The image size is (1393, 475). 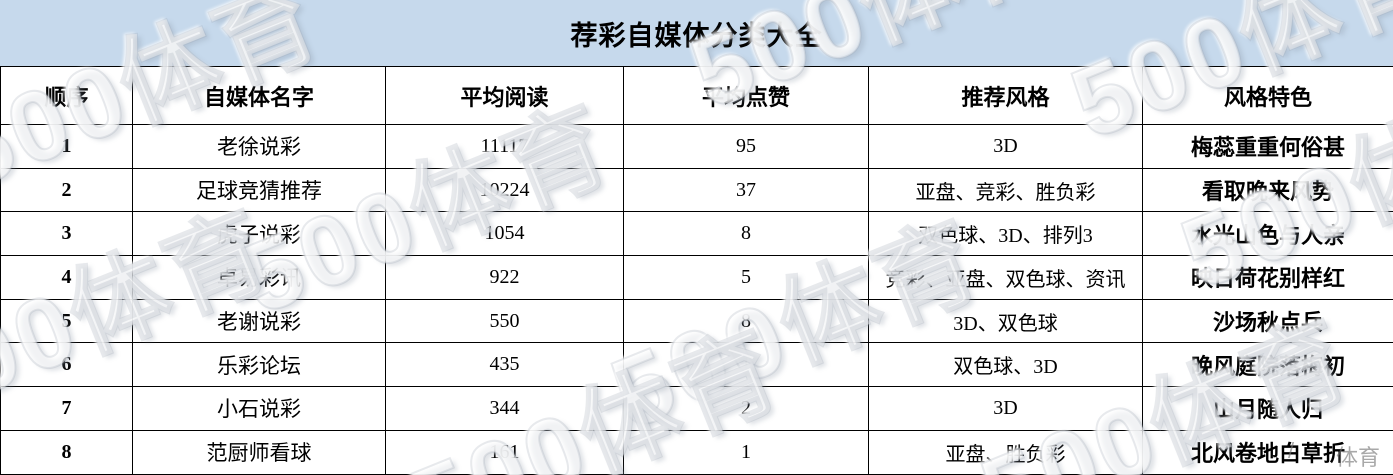 What do you see at coordinates (259, 95) in the screenshot?
I see `column-header-name: 自媒体名字` at bounding box center [259, 95].